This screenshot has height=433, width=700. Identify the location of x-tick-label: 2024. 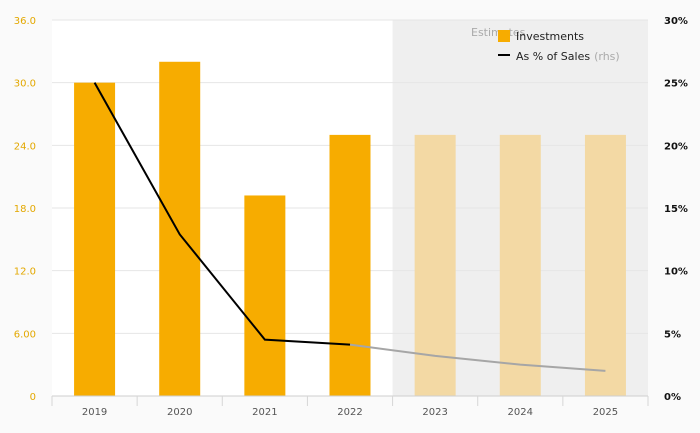
(520, 412).